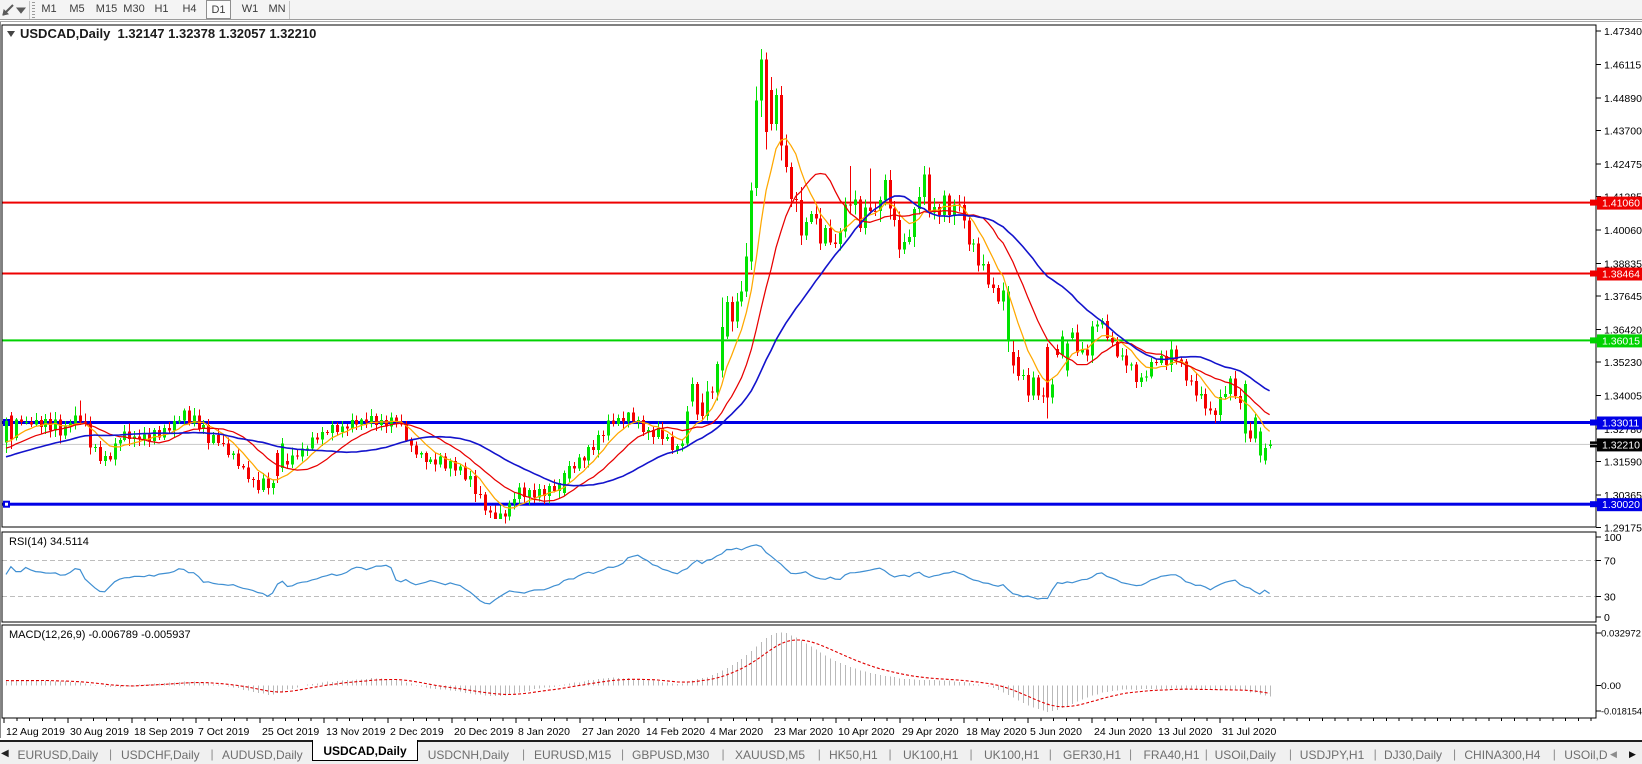 This screenshot has width=1642, height=764. I want to click on svg-text: 1.46115, so click(1622, 66).